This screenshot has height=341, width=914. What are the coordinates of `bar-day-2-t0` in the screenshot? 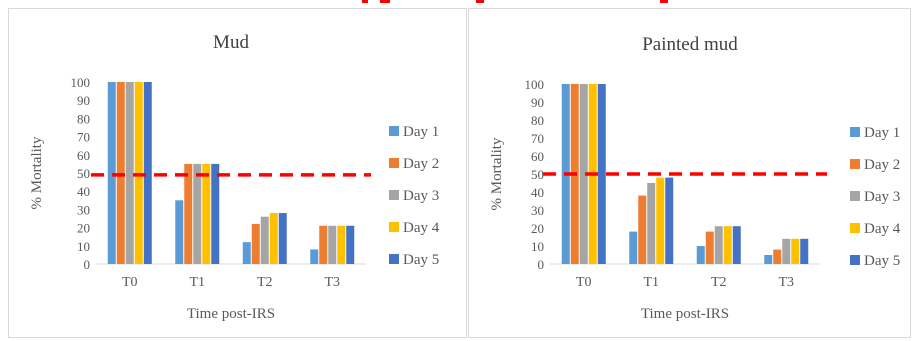 It's located at (120, 173).